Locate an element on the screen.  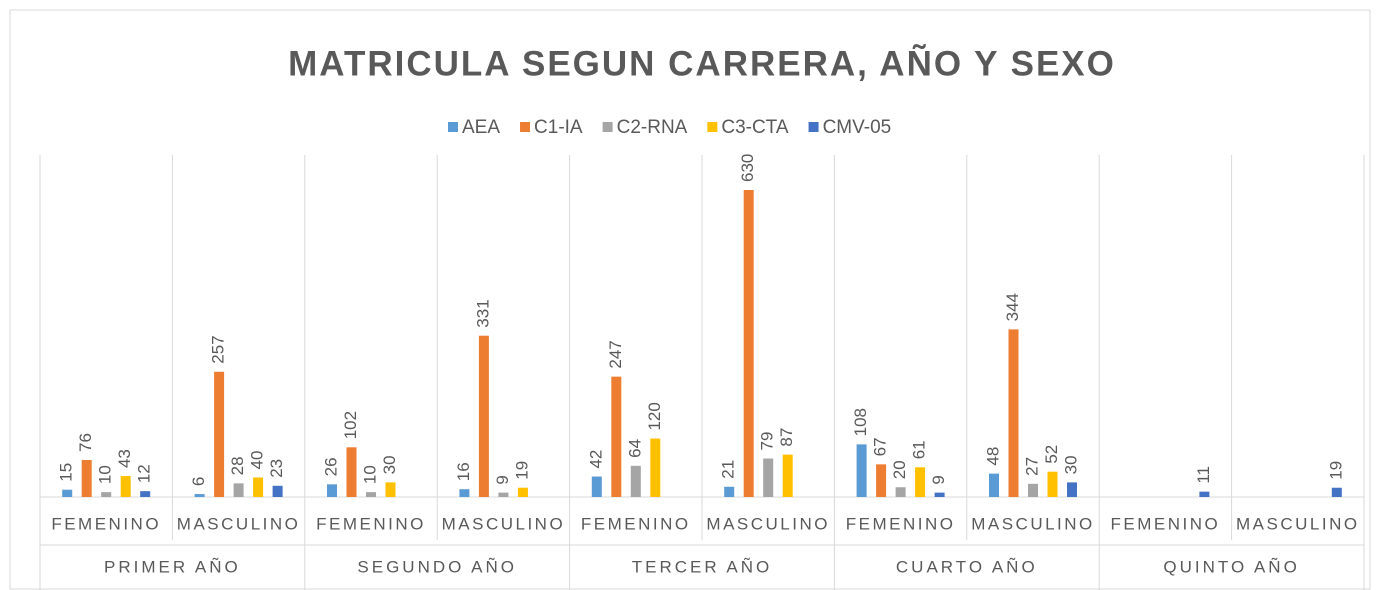
data-label: 108 is located at coordinates (860, 422).